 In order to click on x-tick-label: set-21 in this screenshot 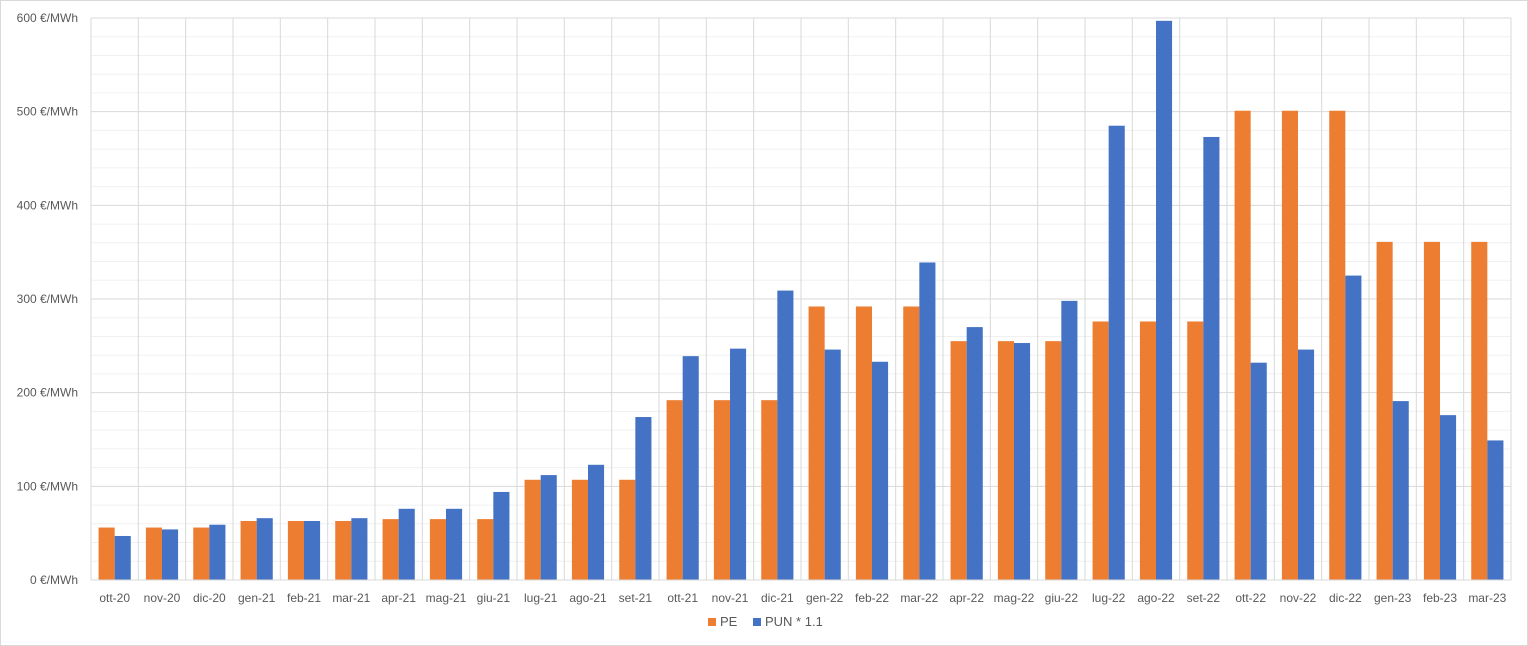, I will do `click(636, 598)`.